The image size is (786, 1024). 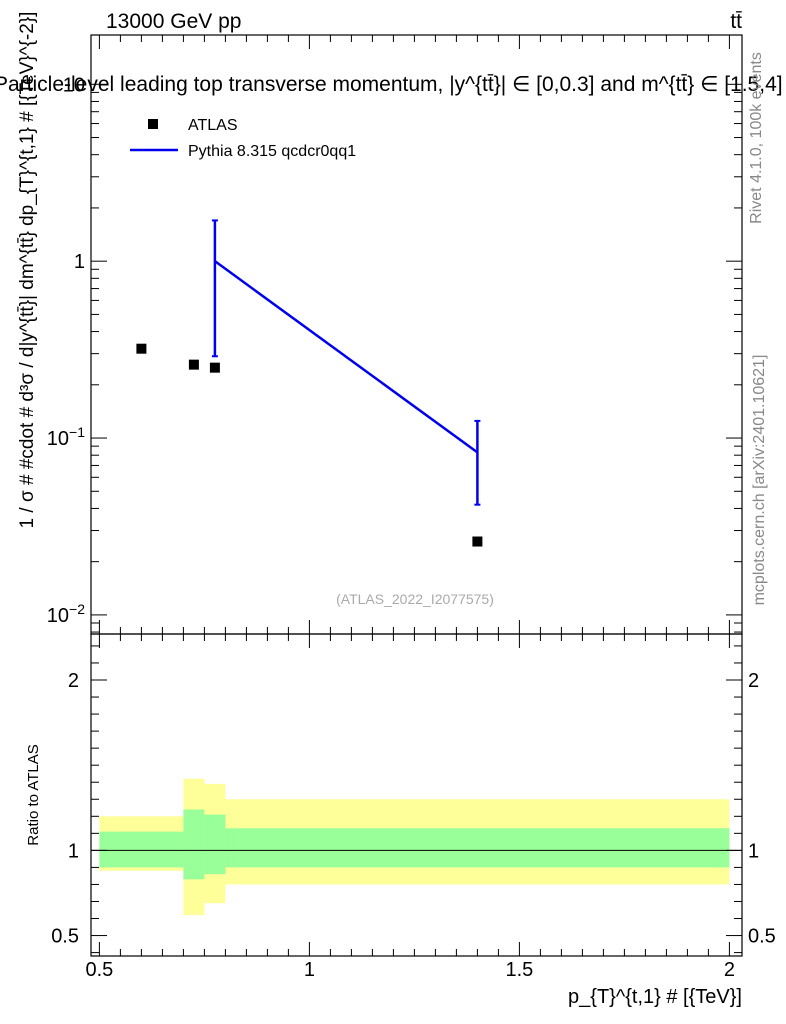 What do you see at coordinates (655, 997) in the screenshot?
I see `x-axis-label: p_{T}^{t,1} # [{TeV}]` at bounding box center [655, 997].